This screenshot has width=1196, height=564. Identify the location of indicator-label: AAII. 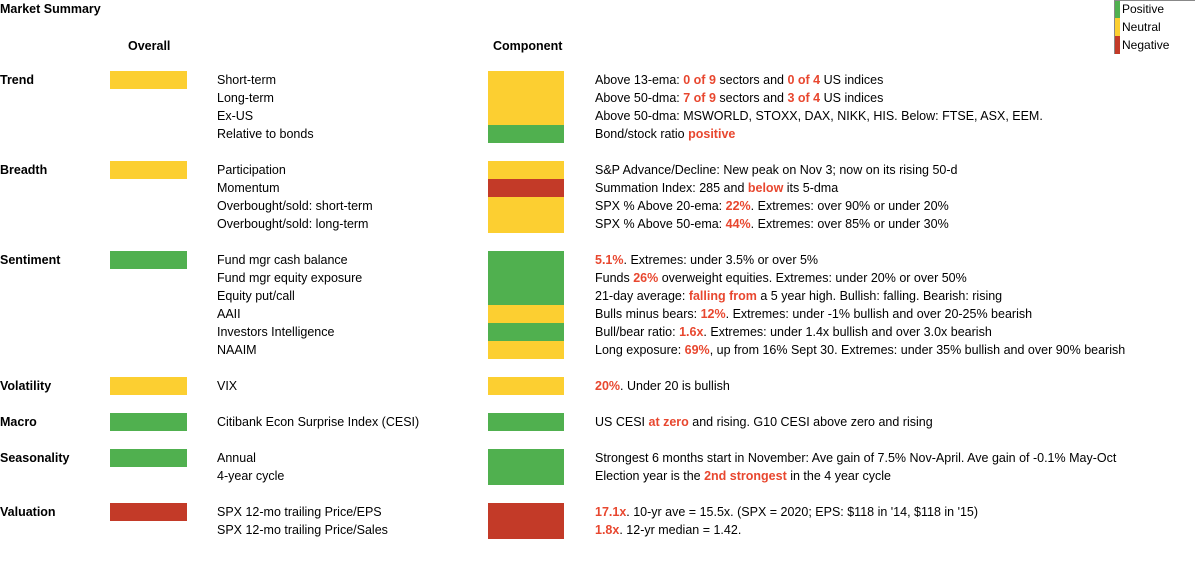
(229, 314).